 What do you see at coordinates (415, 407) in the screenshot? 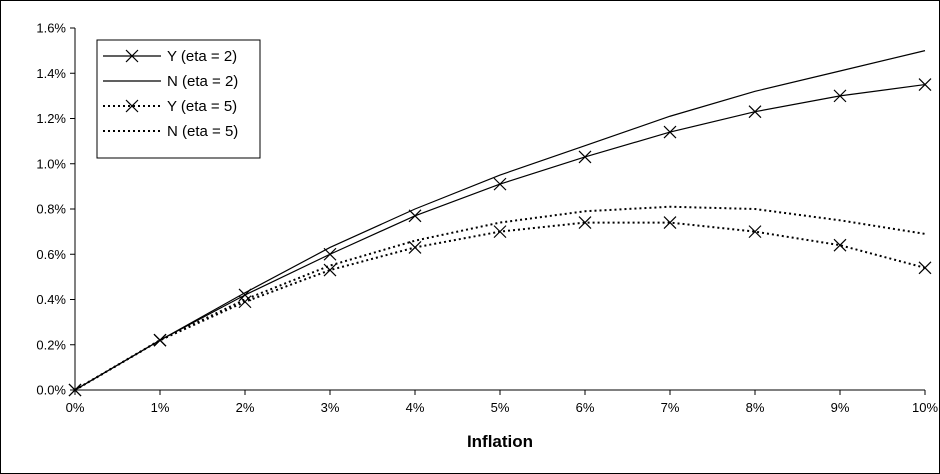
I see `x-tick-label: 4%` at bounding box center [415, 407].